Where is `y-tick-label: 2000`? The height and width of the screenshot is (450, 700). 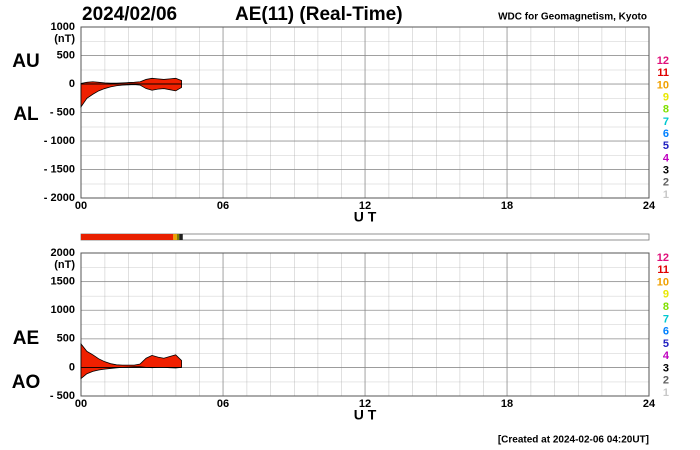 y-tick-label: 2000 is located at coordinates (63, 253).